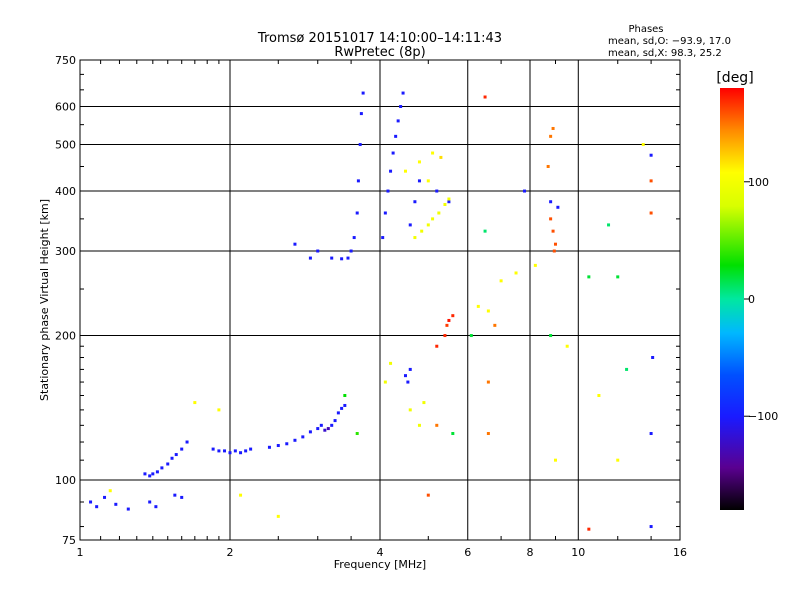 This screenshot has height=600, width=800. Describe the element at coordinates (751, 299) in the screenshot. I see `colorbar-tick-label: 0` at that location.